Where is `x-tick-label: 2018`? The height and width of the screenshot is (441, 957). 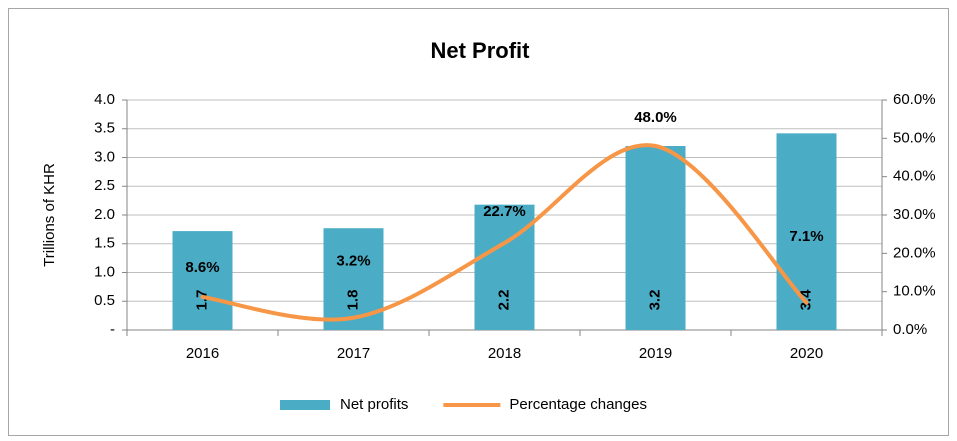
x-tick-label: 2018 is located at coordinates (504, 353).